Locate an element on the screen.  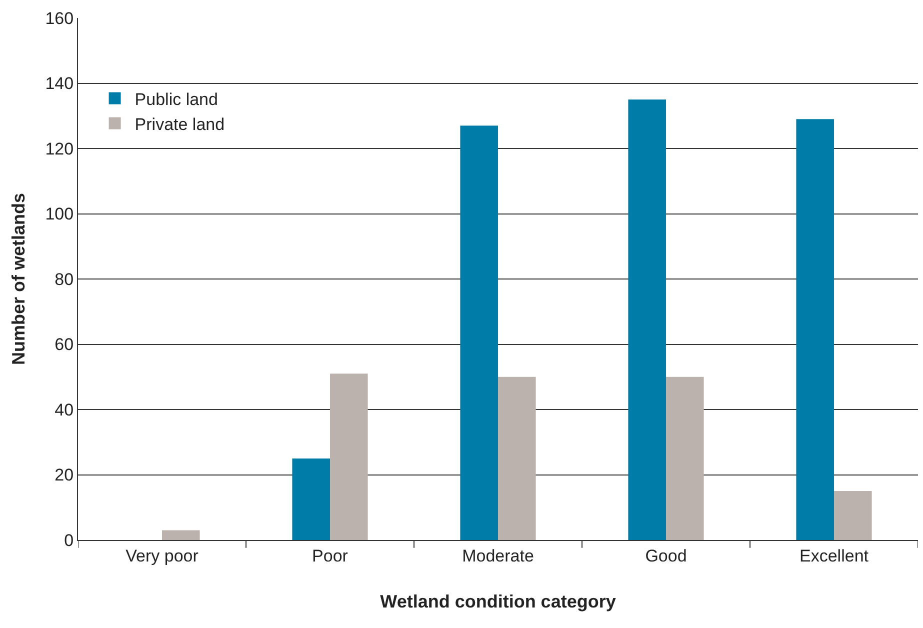
x-tick-label: Good is located at coordinates (666, 556).